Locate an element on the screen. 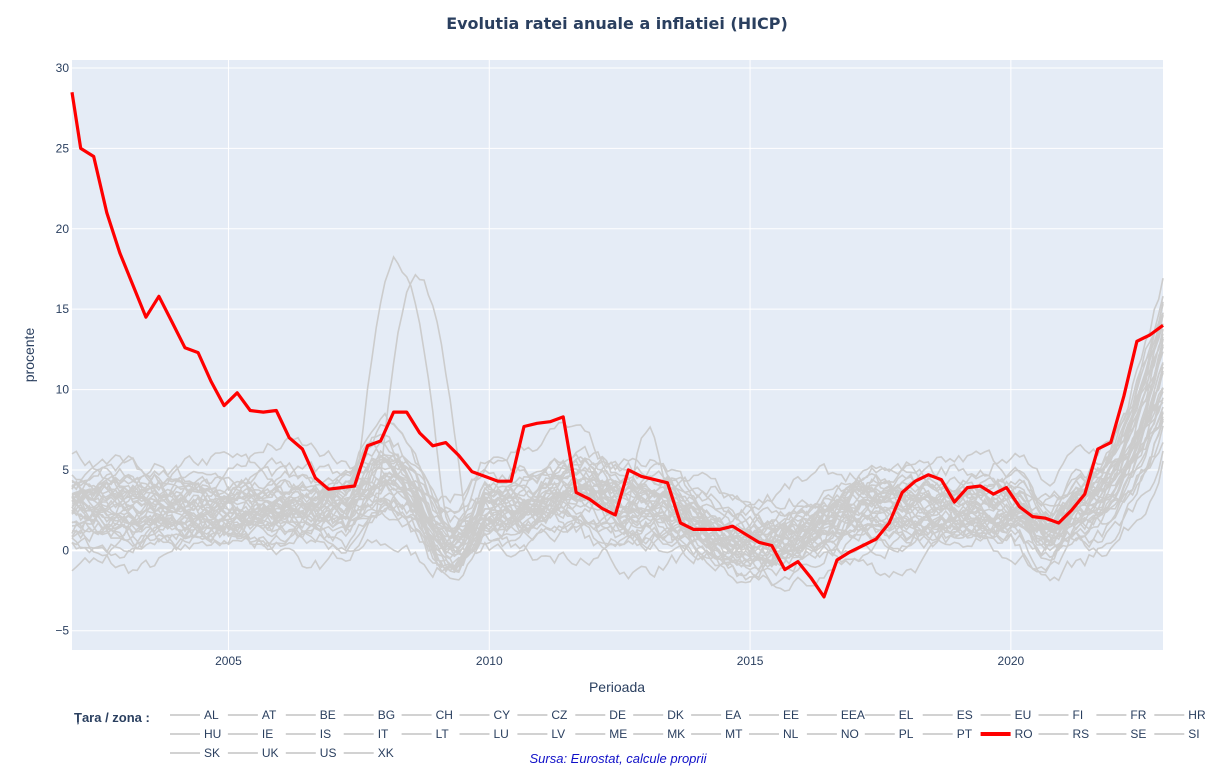 Image resolution: width=1215 pixels, height=770 pixels. x-tick-labels: 2005 2010 2015 2020 is located at coordinates (619, 661).